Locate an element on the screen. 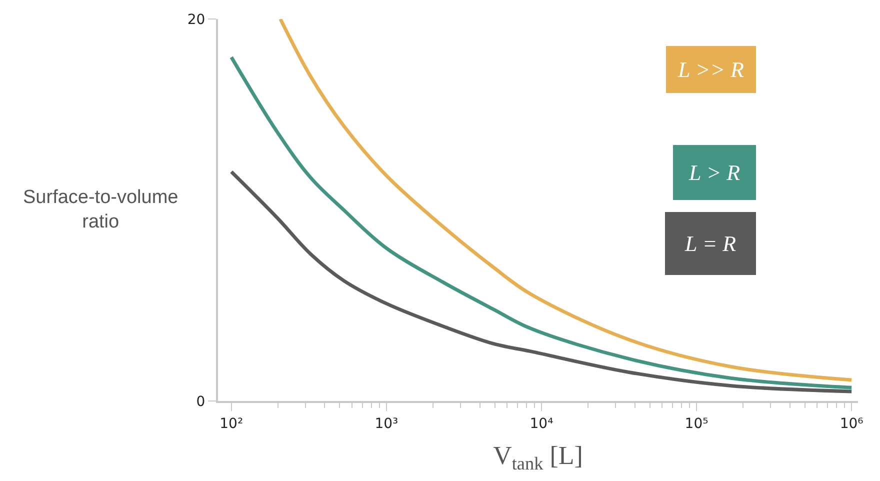 This screenshot has width=880, height=481. x-tick-label: 10⁵ is located at coordinates (696, 424).